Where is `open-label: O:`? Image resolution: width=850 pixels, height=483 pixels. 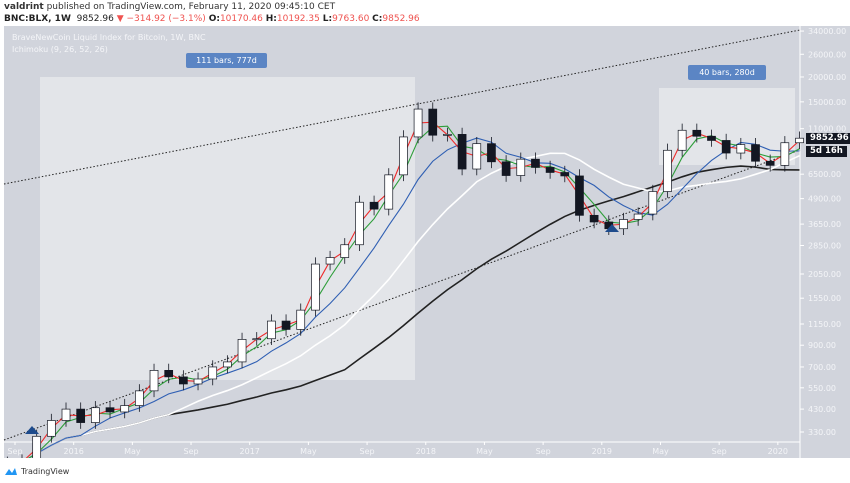
open-label: O: is located at coordinates (214, 19).